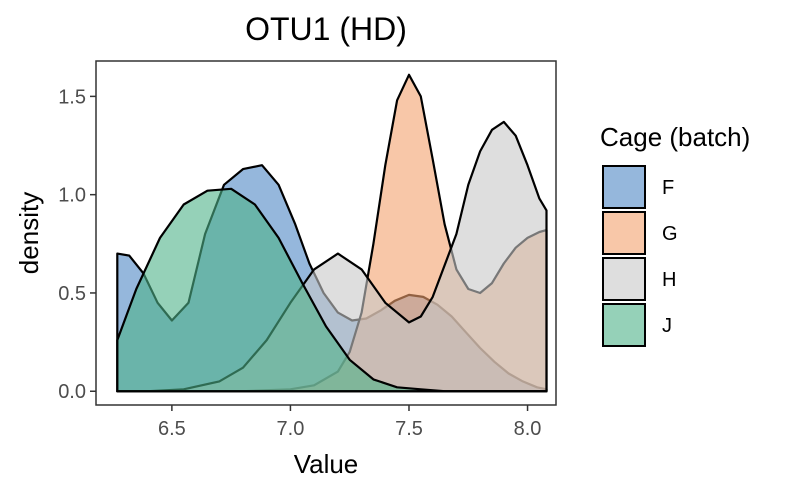  I want to click on y-axis-title: density, so click(29, 233).